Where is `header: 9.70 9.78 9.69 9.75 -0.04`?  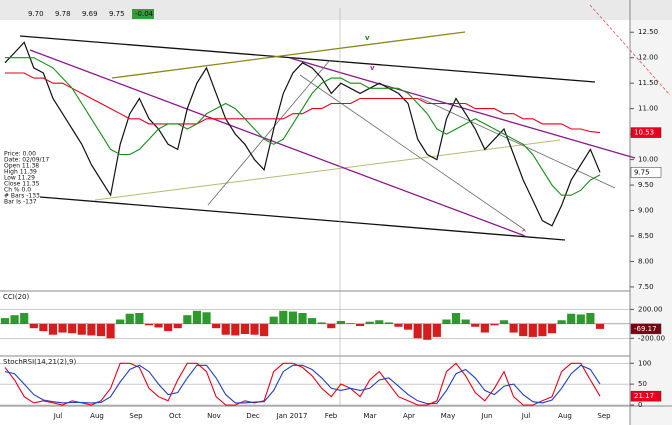 header: 9.70 9.78 9.69 9.75 -0.04 is located at coordinates (91, 14).